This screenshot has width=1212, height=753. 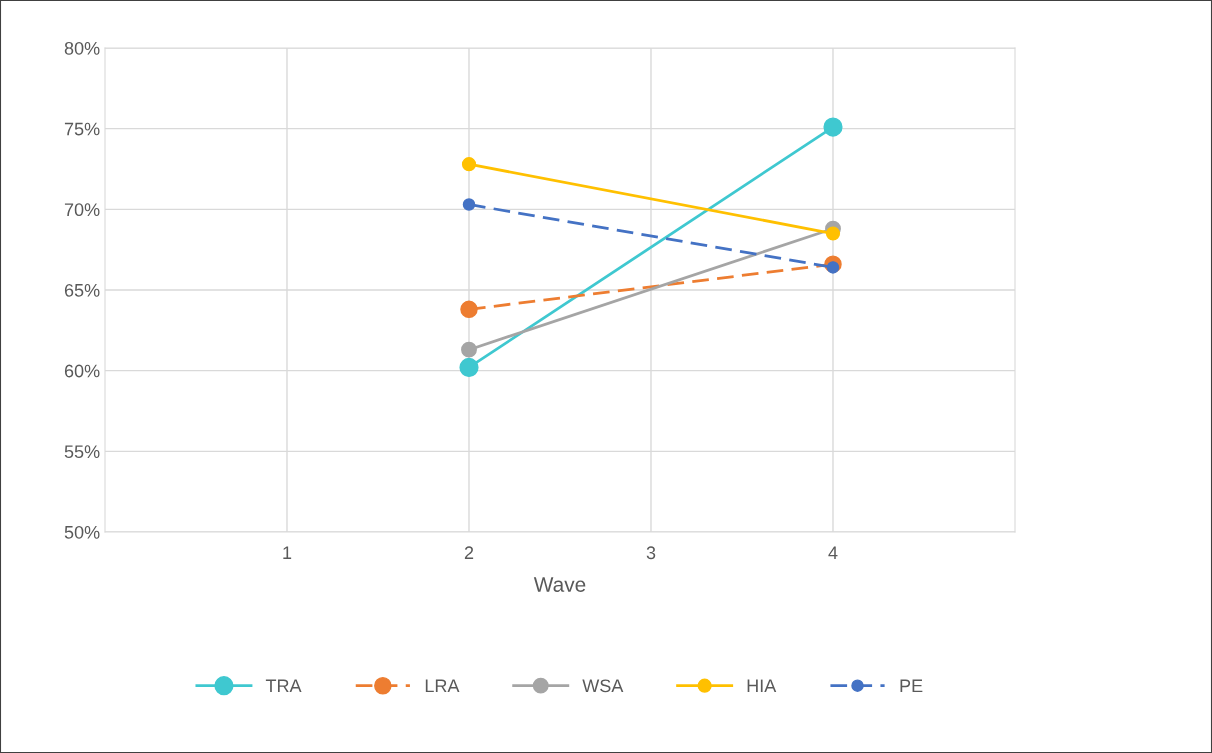 What do you see at coordinates (287, 552) in the screenshot?
I see `x-tick-label: 1` at bounding box center [287, 552].